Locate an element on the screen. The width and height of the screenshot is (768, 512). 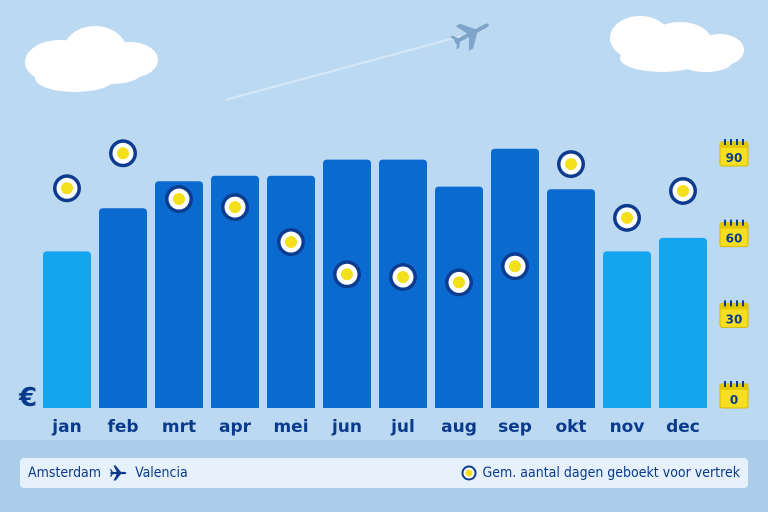
bar-apr is located at coordinates (235, 291).